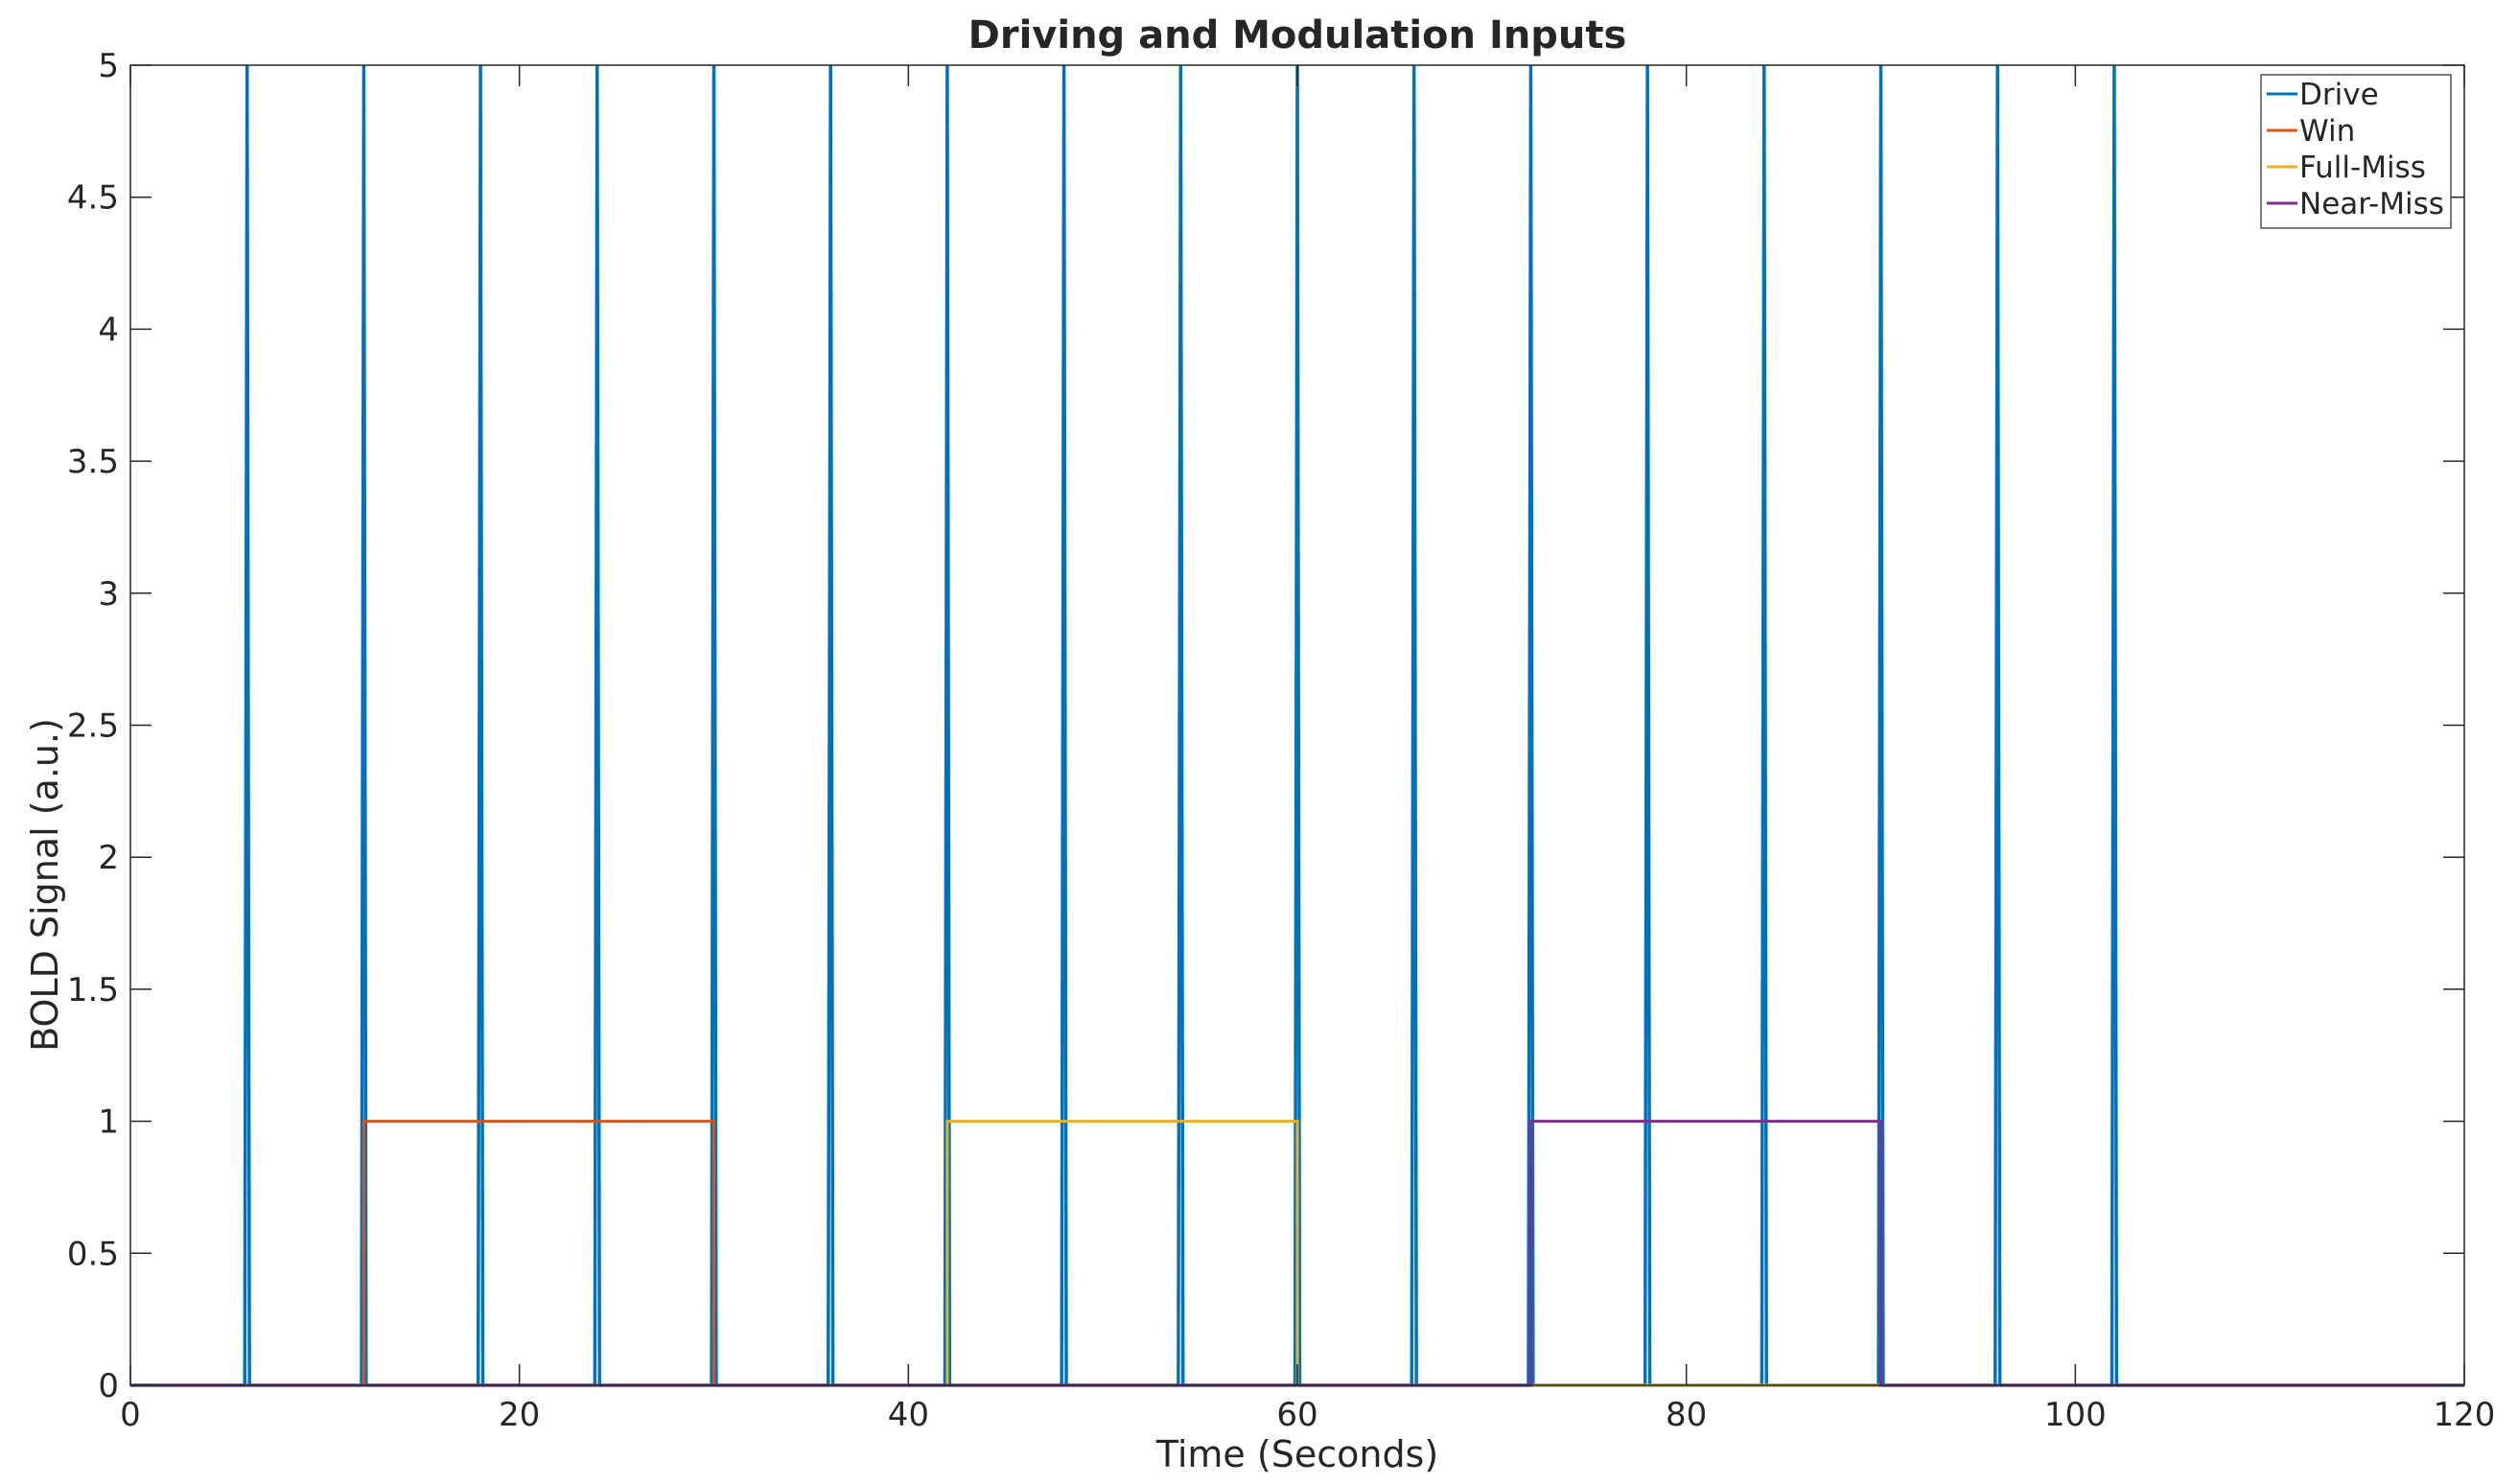 The width and height of the screenshot is (2518, 1484). I want to click on y-tick-label: 0, so click(109, 1386).